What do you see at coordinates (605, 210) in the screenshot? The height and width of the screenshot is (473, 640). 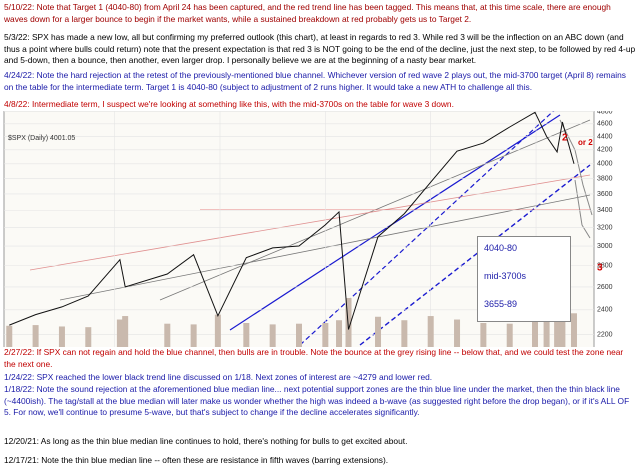 I see `y-tick-label: 3400` at bounding box center [605, 210].